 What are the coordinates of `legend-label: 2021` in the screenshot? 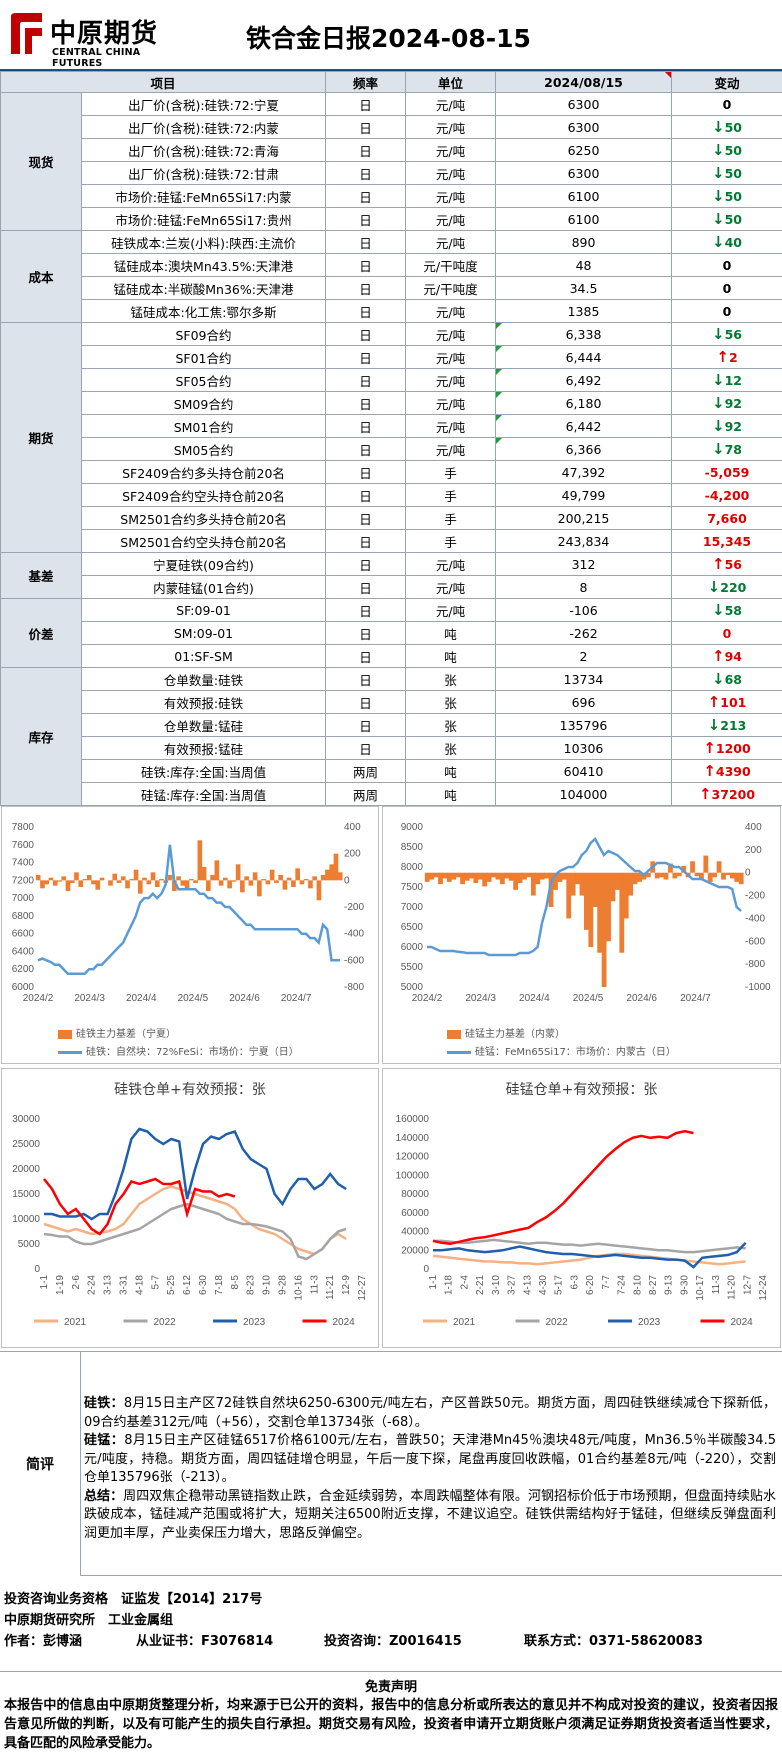 It's located at (75, 1322).